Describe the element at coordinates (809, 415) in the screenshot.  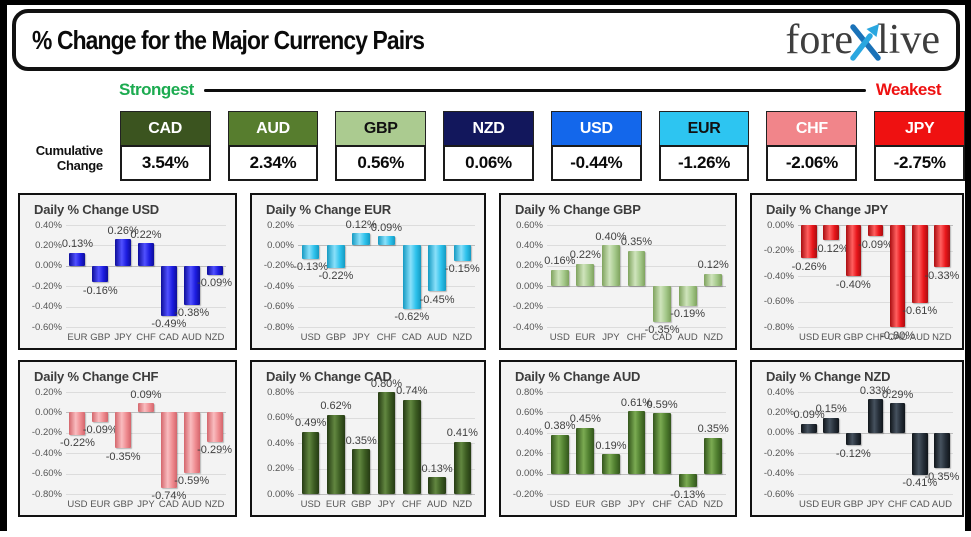
I see `bar-data-label: 0.09%` at that location.